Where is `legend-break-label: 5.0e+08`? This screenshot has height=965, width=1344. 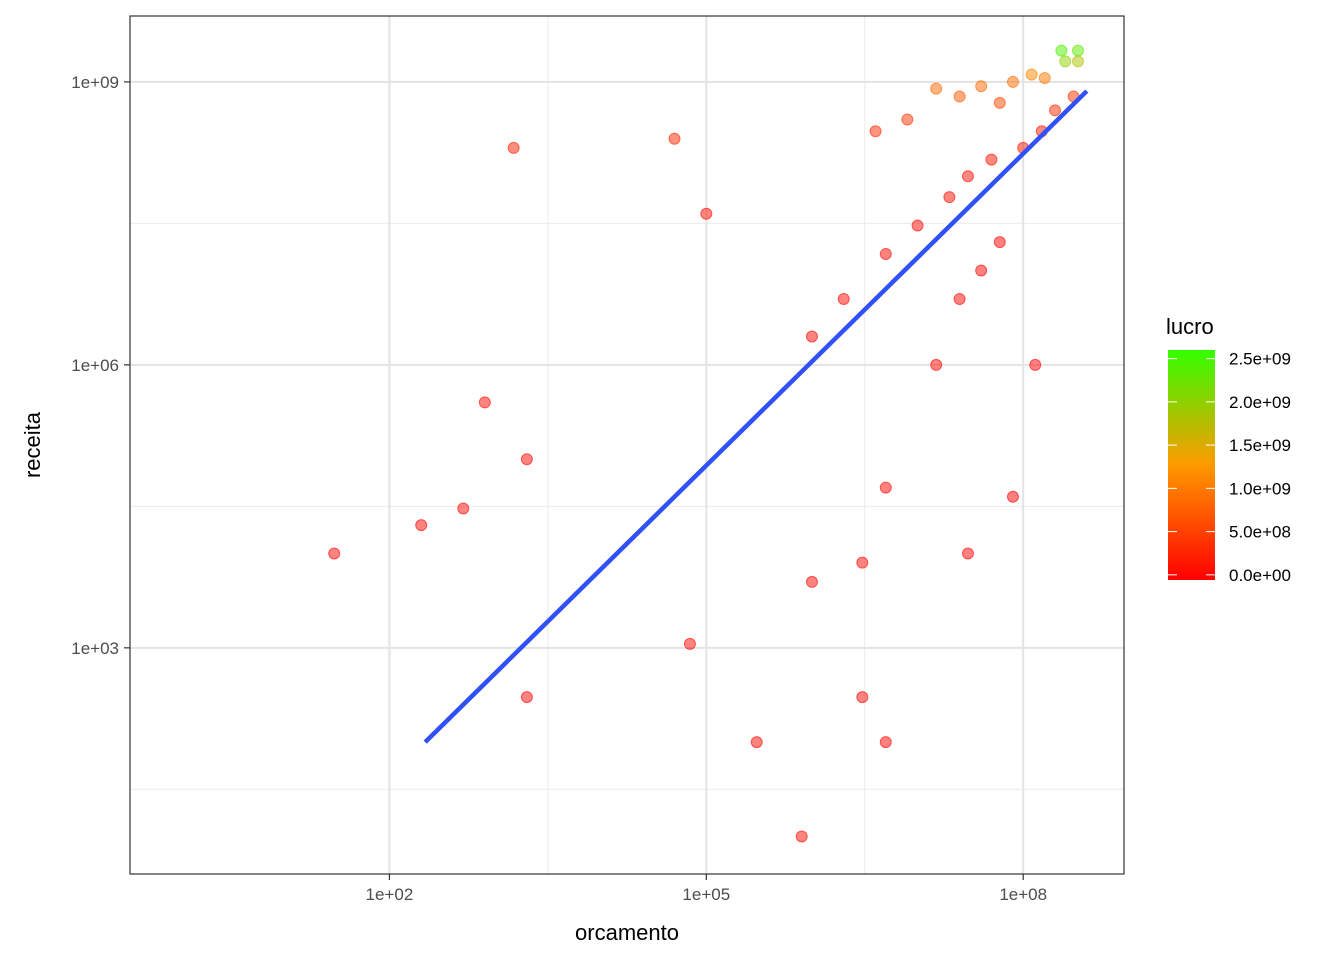 legend-break-label: 5.0e+08 is located at coordinates (1260, 532).